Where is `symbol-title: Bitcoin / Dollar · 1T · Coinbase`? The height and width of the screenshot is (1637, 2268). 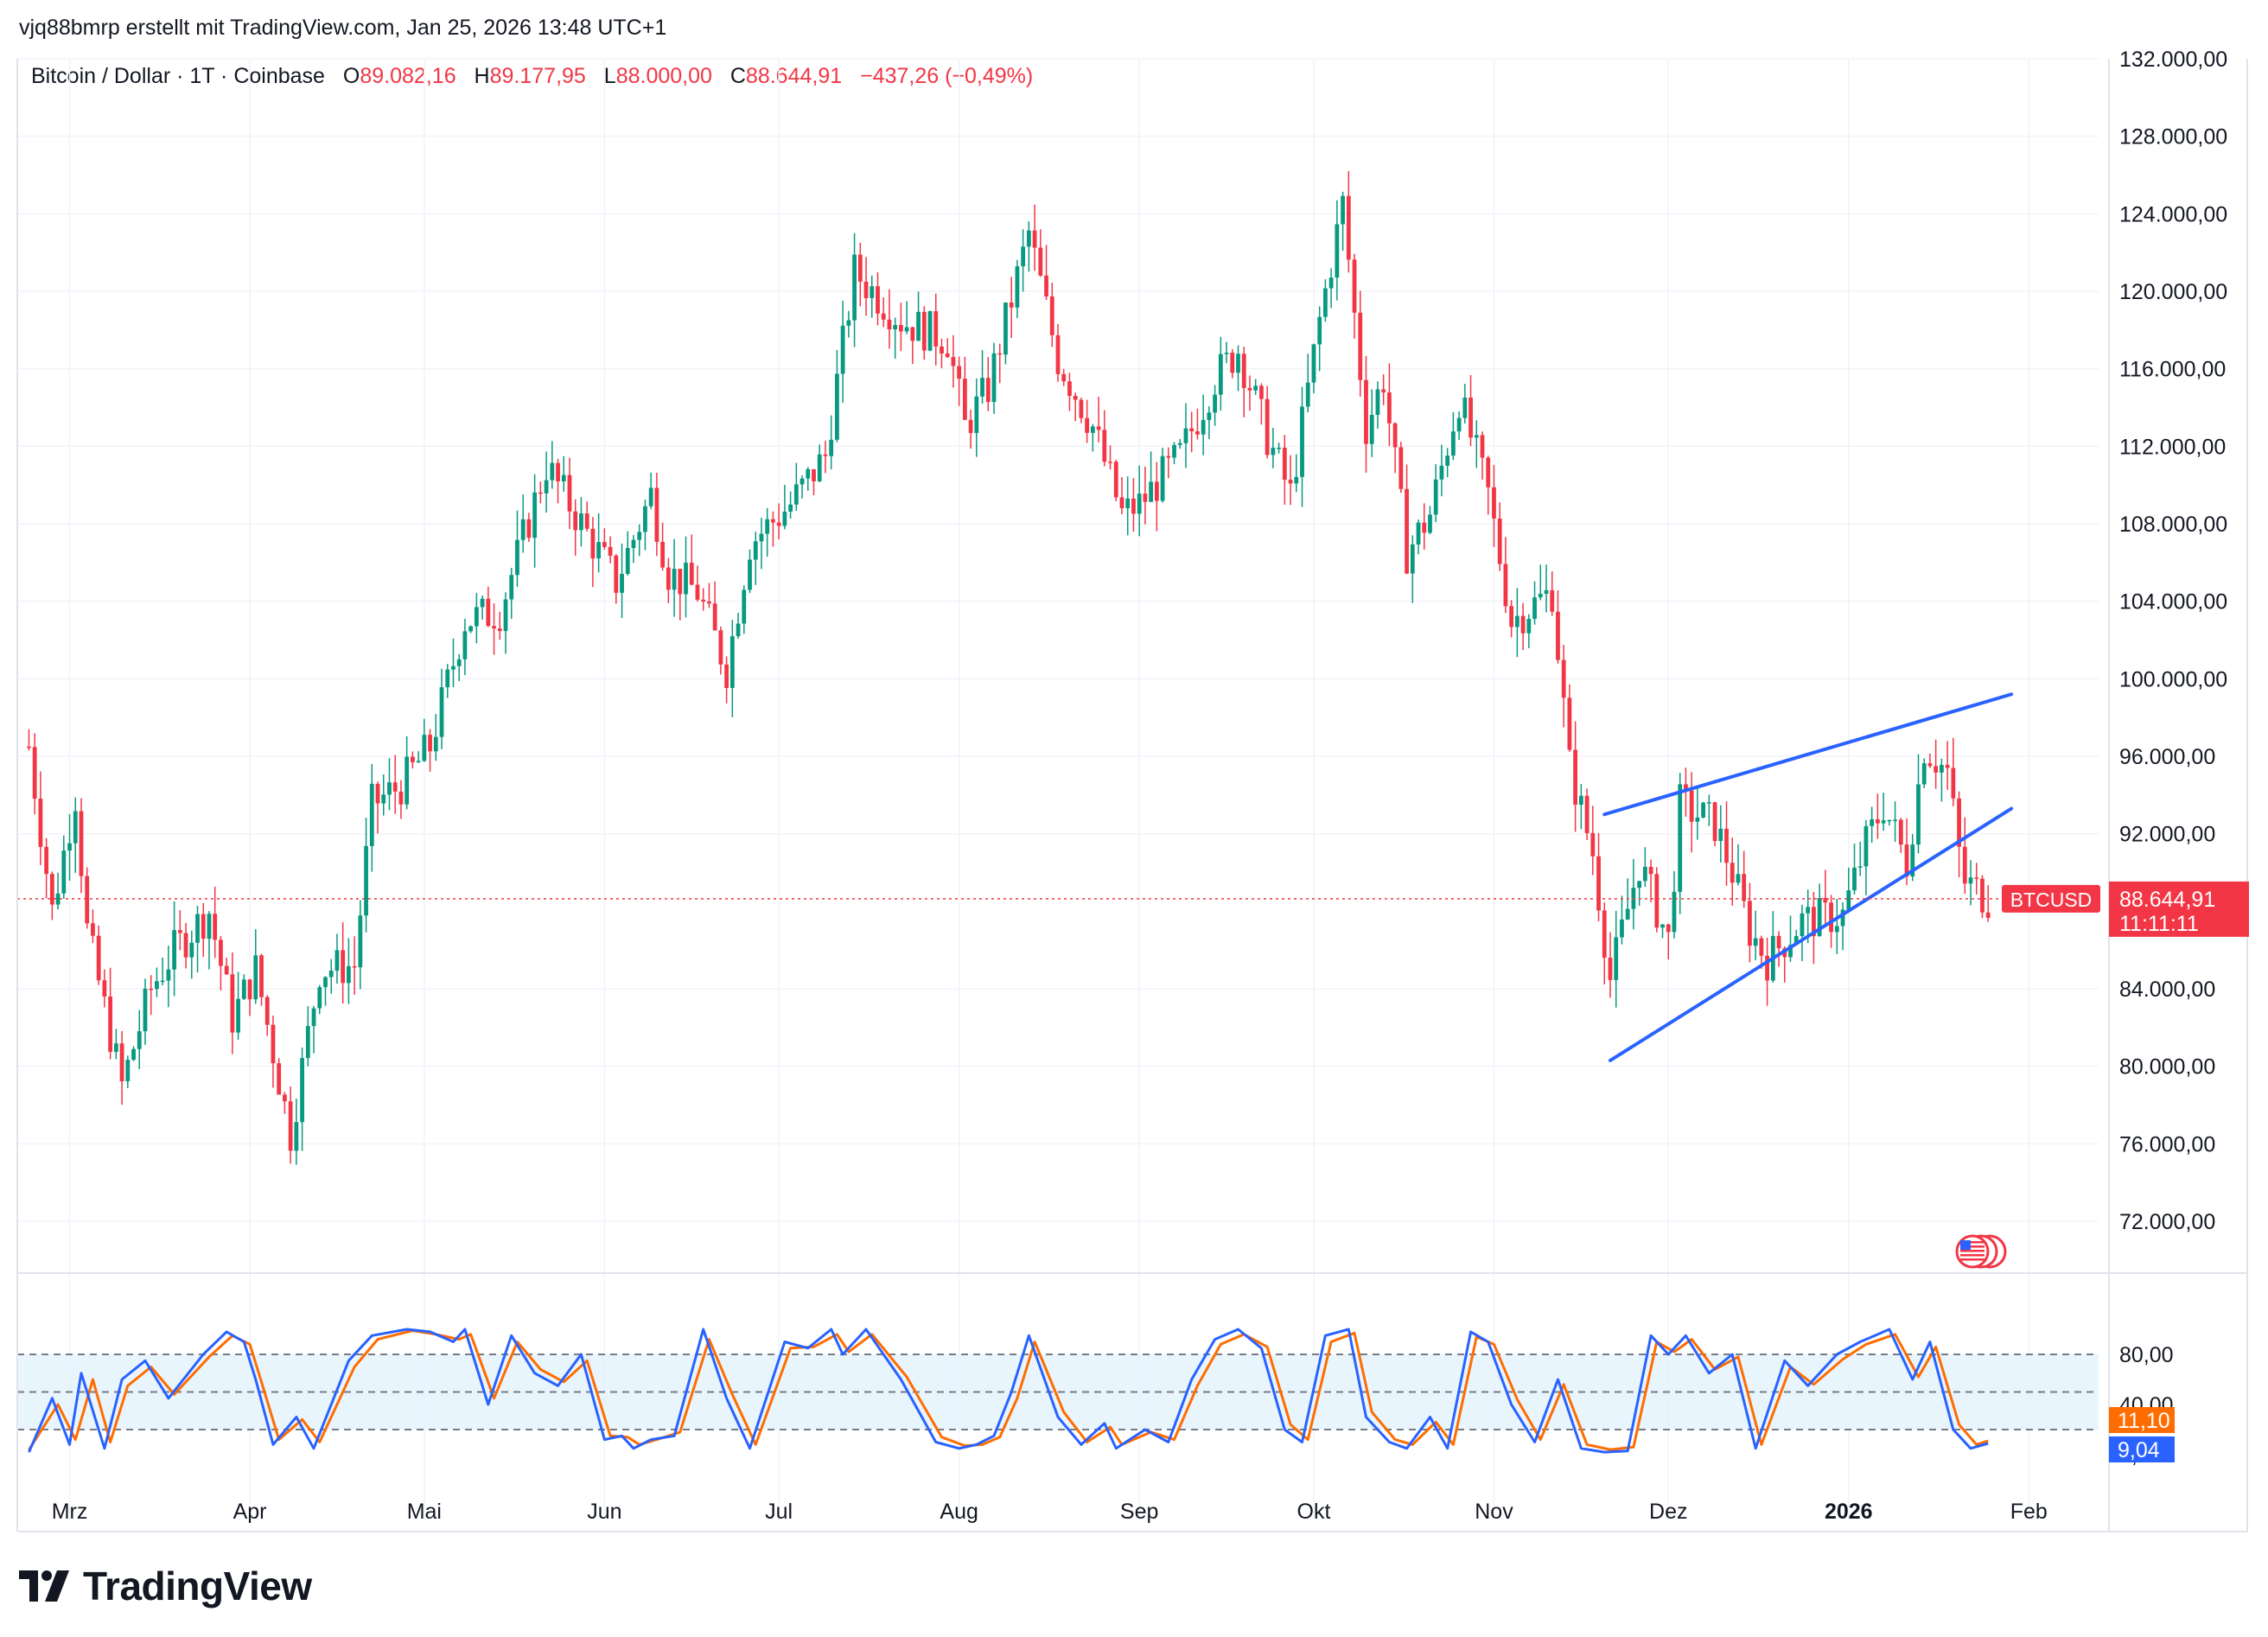 symbol-title: Bitcoin / Dollar · 1T · Coinbase is located at coordinates (178, 76).